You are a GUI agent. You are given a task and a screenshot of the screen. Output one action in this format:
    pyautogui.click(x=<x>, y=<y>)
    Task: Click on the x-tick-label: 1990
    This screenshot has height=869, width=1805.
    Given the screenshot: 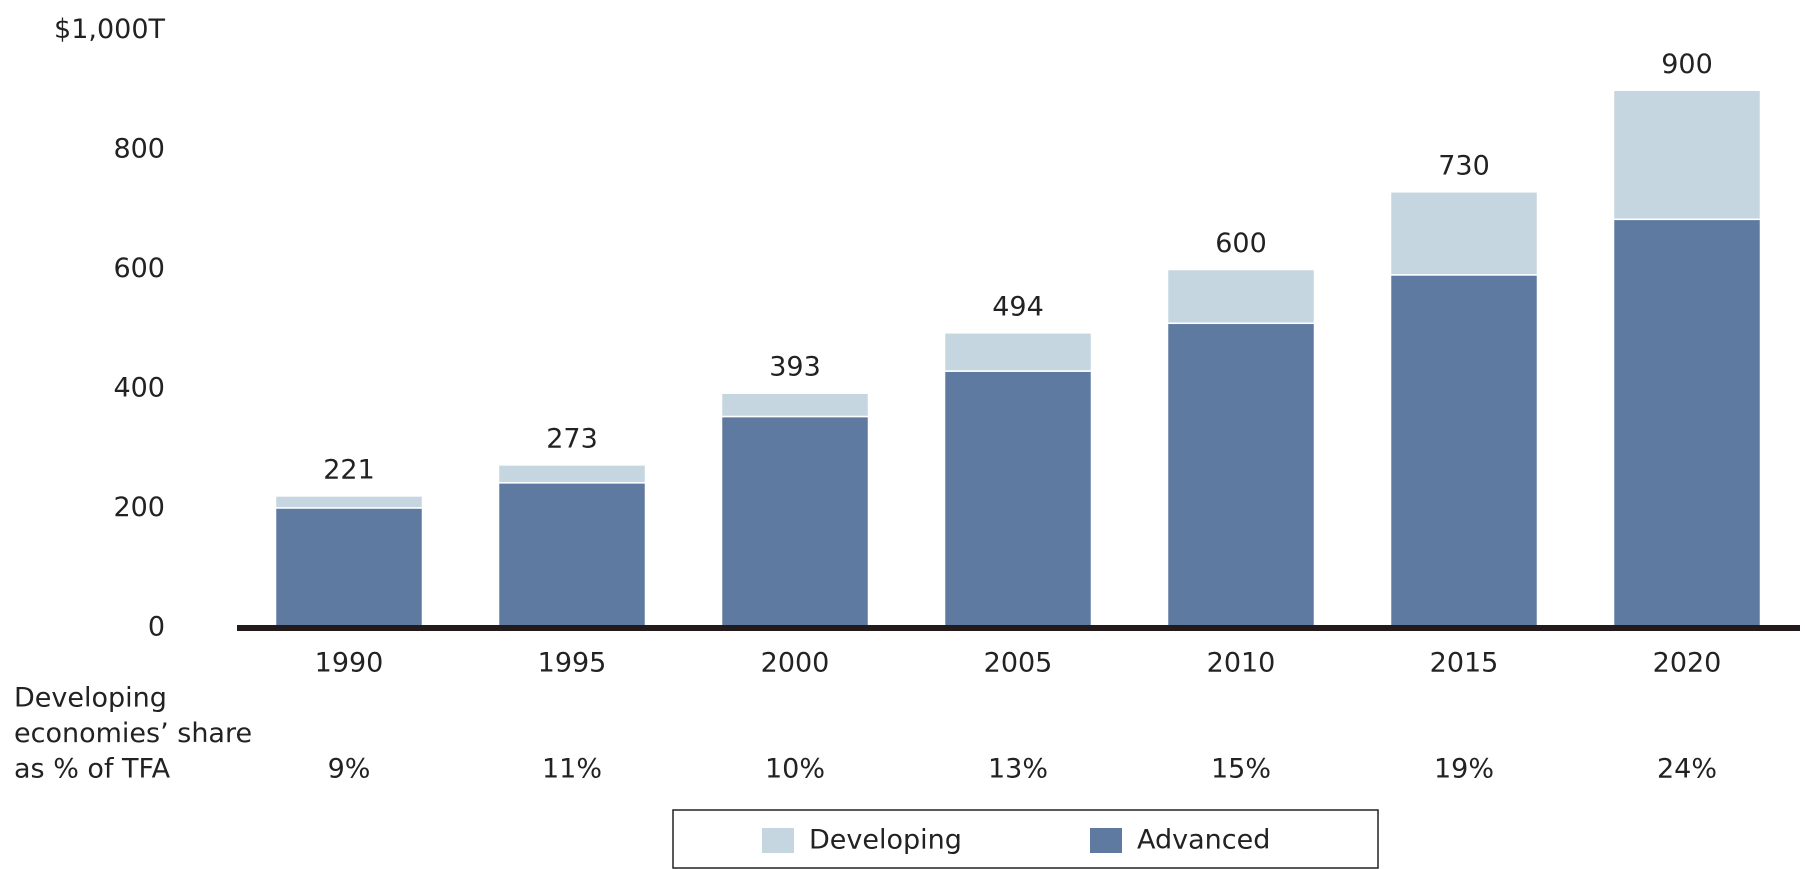 What is the action you would take?
    pyautogui.click(x=349, y=663)
    